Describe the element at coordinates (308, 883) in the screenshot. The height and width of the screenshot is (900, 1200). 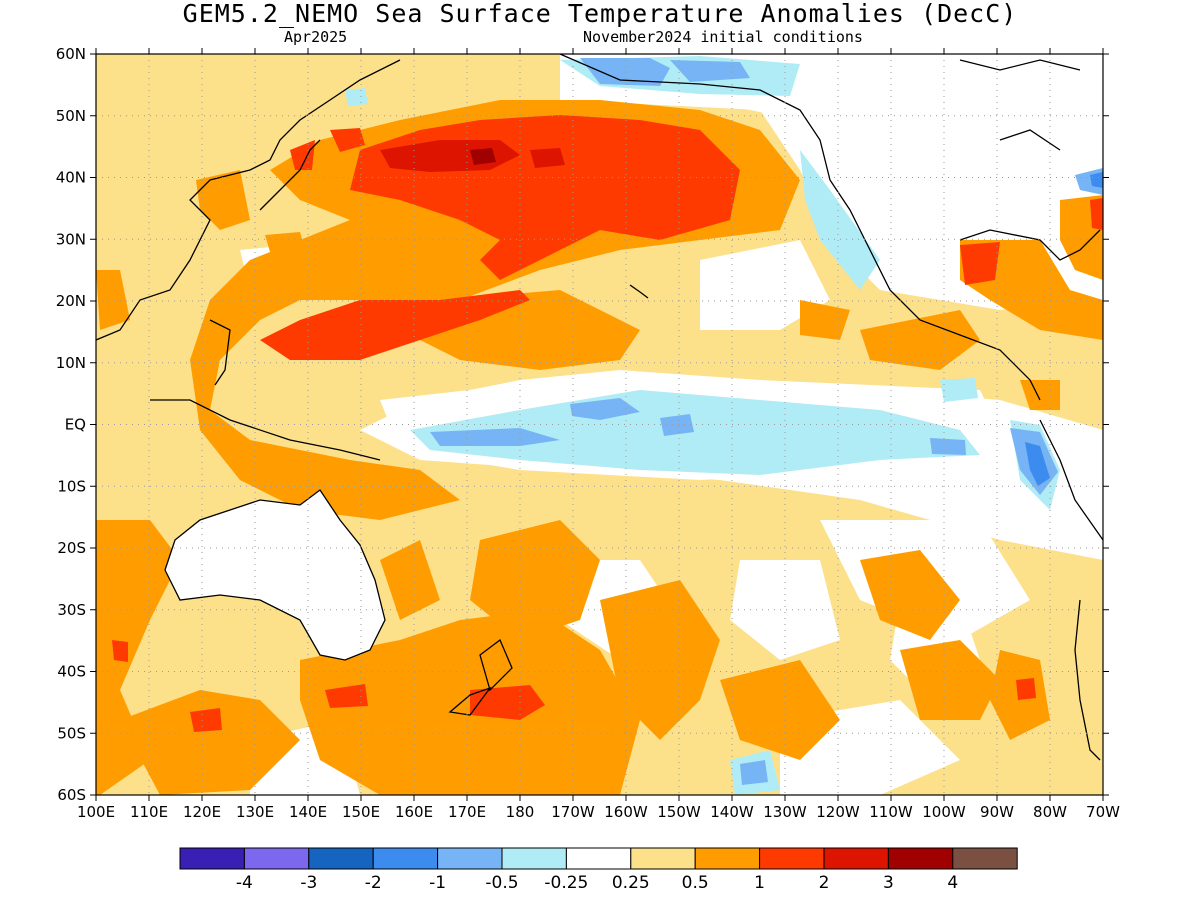
I see `colorbar-label: -3` at that location.